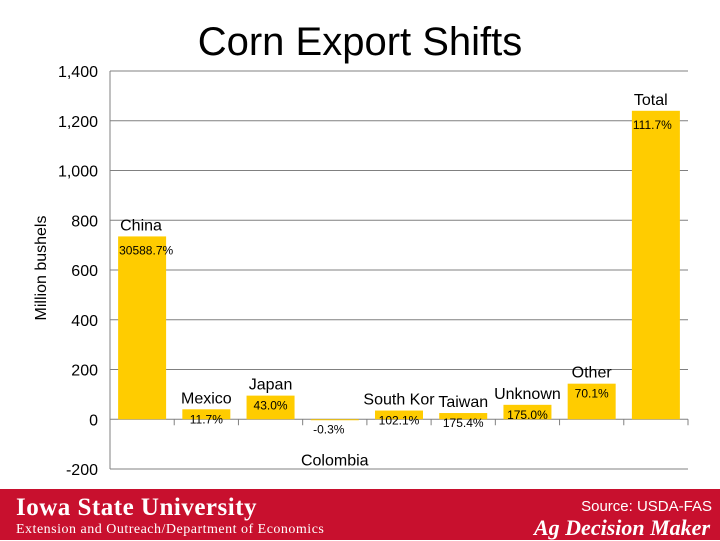  What do you see at coordinates (527, 394) in the screenshot?
I see `category-label: Unknown` at bounding box center [527, 394].